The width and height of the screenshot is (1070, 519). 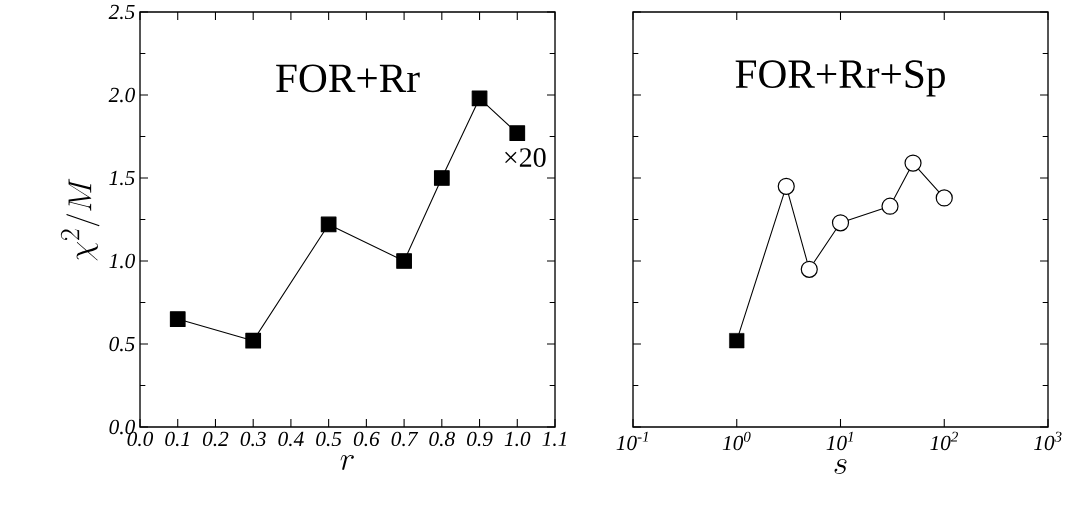 I want to click on x-tick-label: 0.5, so click(x=329, y=439).